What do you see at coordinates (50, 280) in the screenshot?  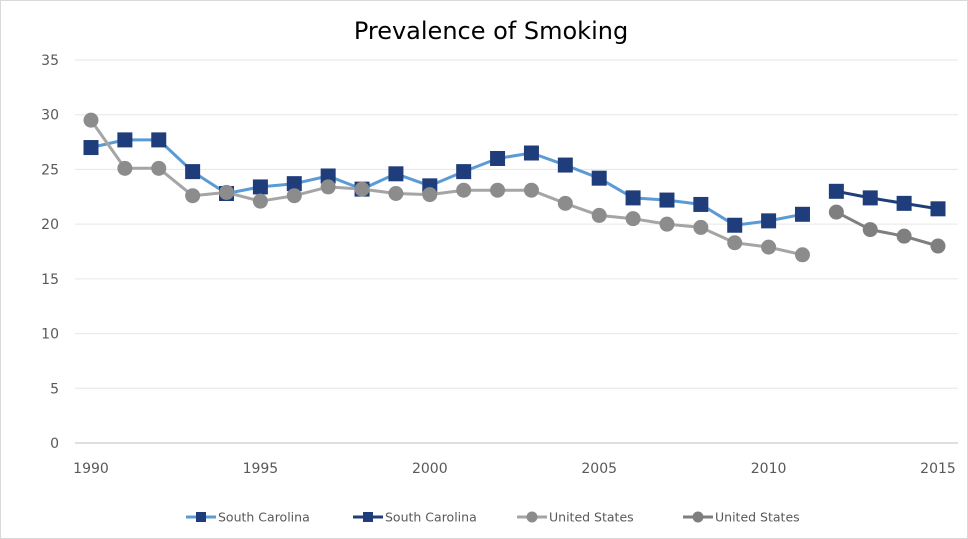 I see `y-tick-label: 15` at bounding box center [50, 280].